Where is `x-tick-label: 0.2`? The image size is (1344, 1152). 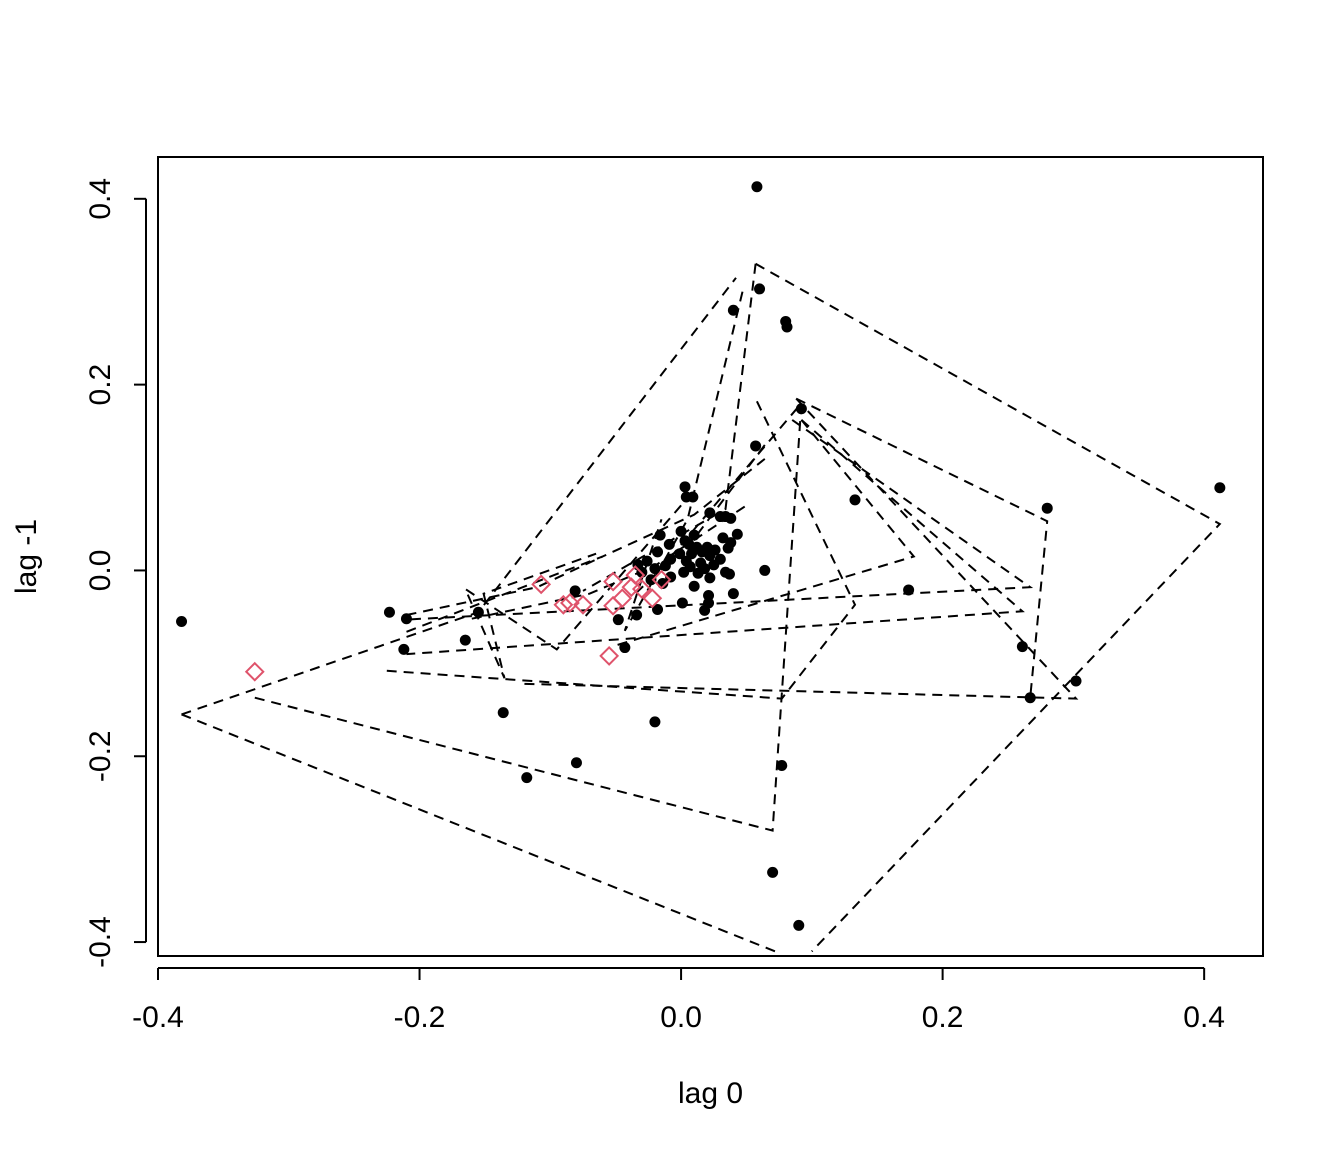
x-tick-label: 0.2 is located at coordinates (943, 1017).